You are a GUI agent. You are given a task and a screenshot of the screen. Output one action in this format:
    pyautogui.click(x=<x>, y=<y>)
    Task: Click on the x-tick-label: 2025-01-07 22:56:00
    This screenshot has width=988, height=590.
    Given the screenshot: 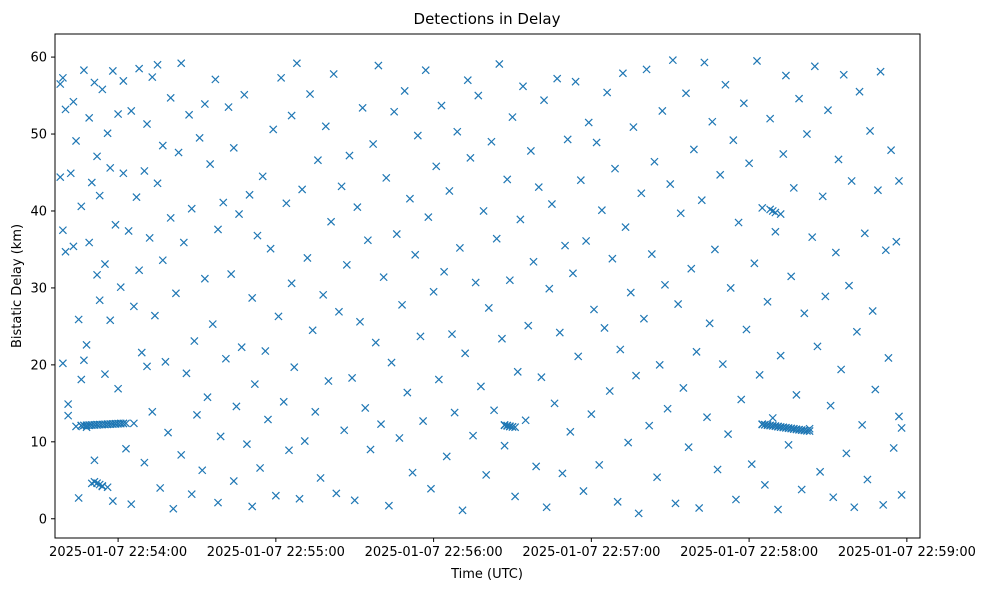 What is the action you would take?
    pyautogui.click(x=434, y=552)
    